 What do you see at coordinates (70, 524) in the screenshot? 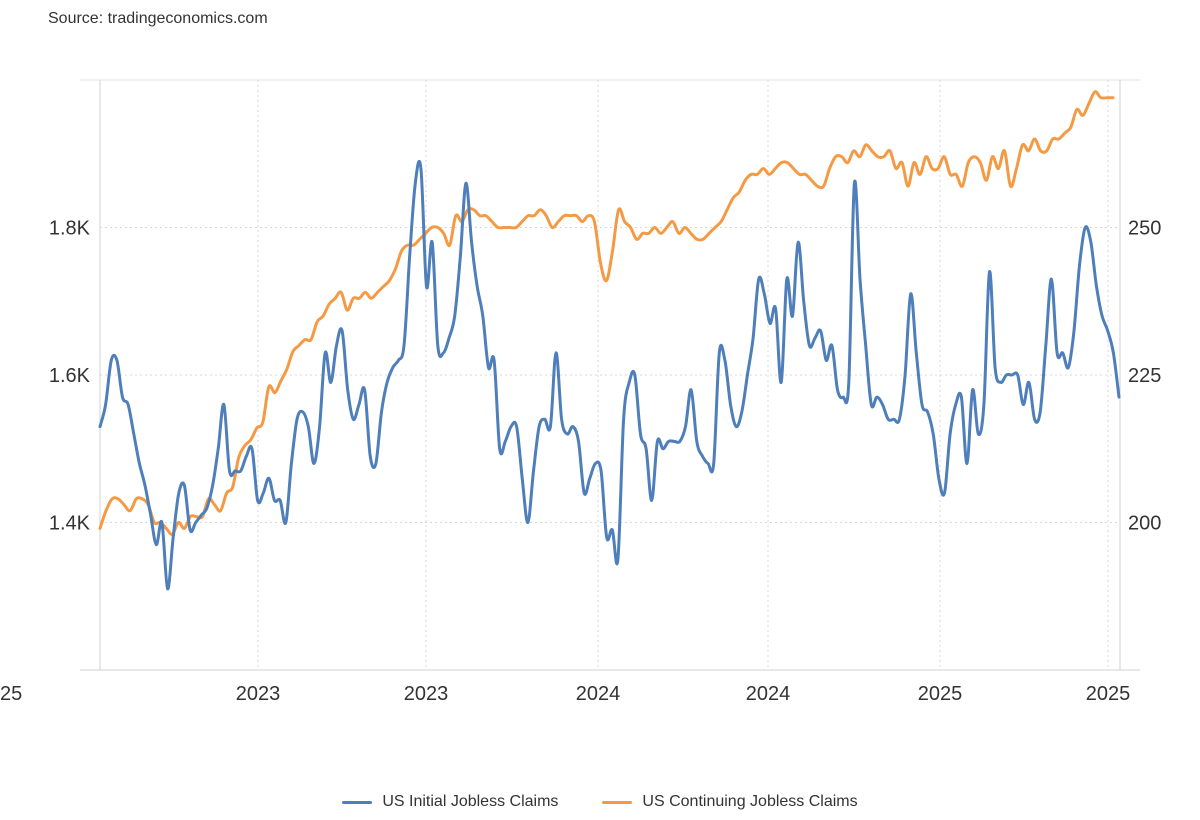
I see `left-tick-label: 1.4K` at bounding box center [70, 524].